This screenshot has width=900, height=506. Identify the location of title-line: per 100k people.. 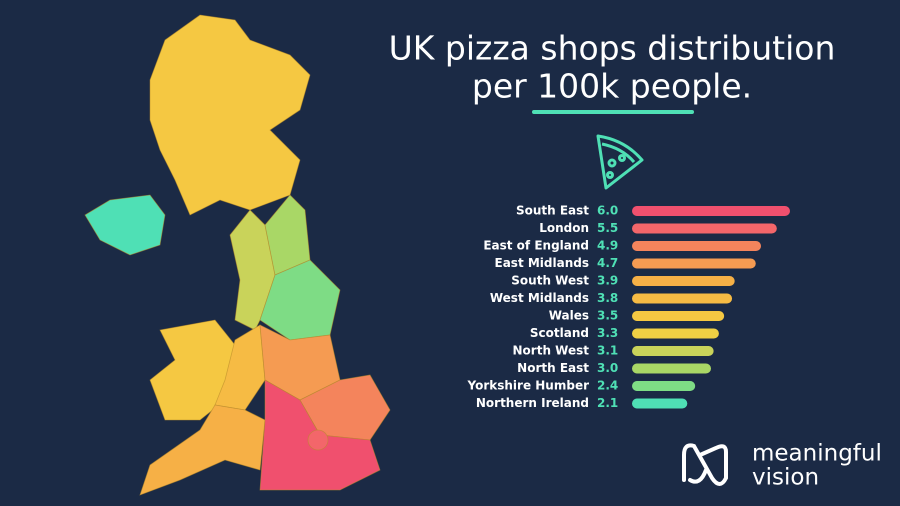
(612, 86).